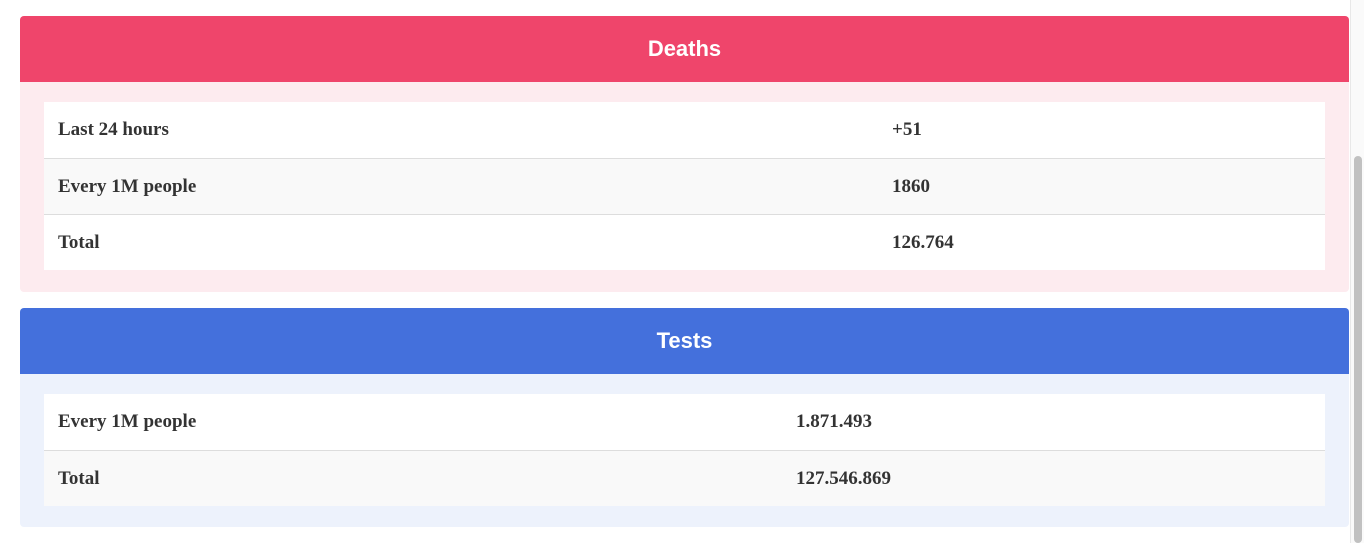 The height and width of the screenshot is (543, 1364). Describe the element at coordinates (923, 242) in the screenshot. I see `row-value: 126.764` at that location.